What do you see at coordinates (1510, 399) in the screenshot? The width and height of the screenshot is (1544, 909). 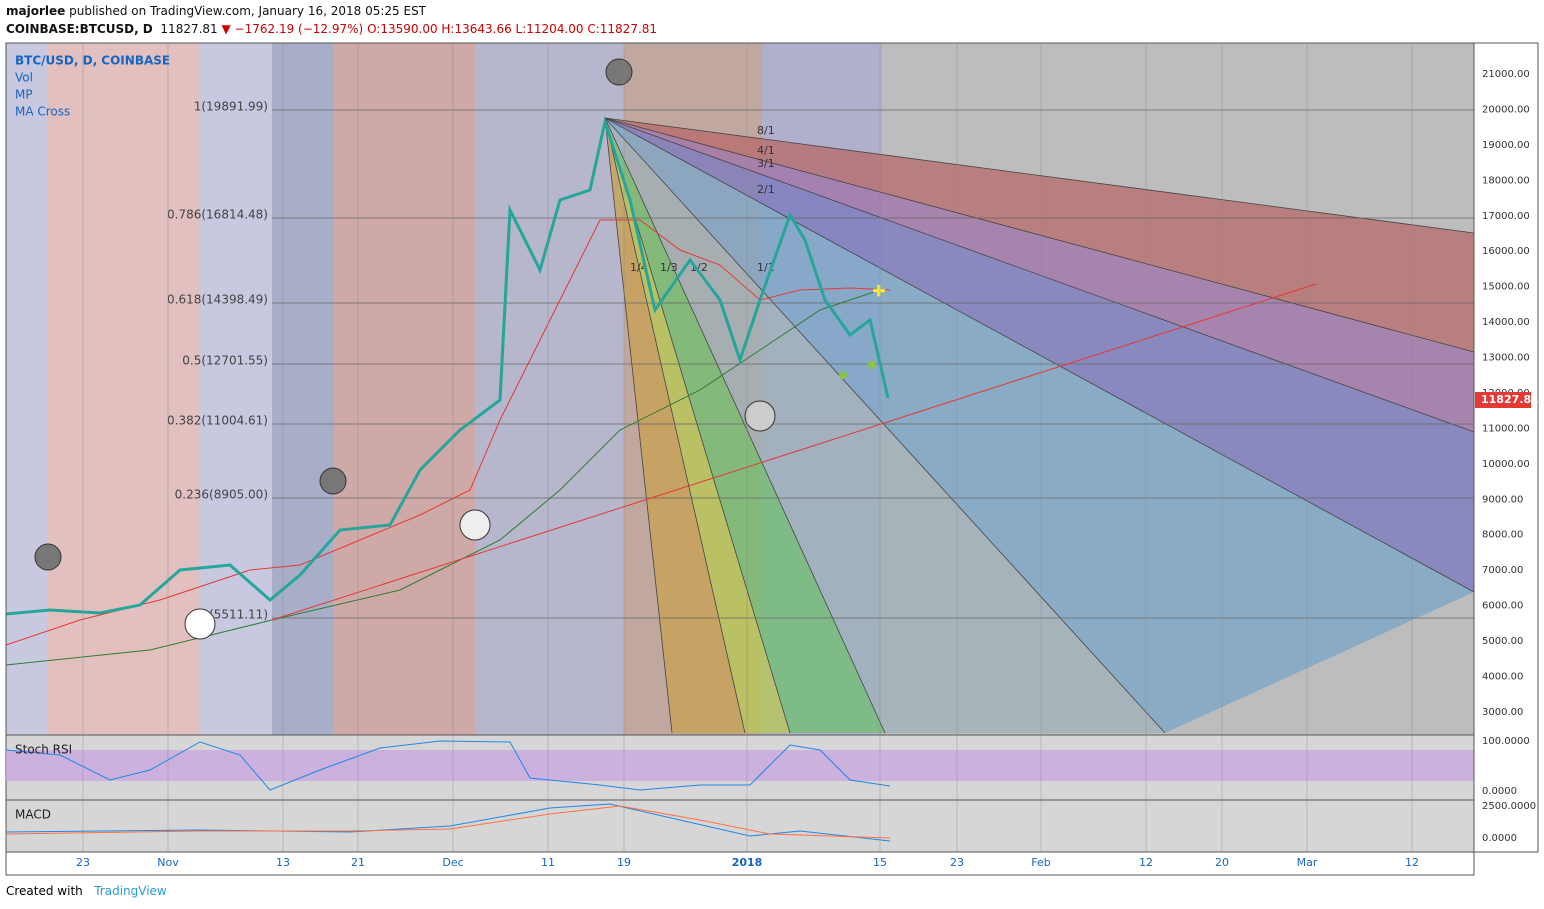 I see `price-tag: 11827.81` at bounding box center [1510, 399].